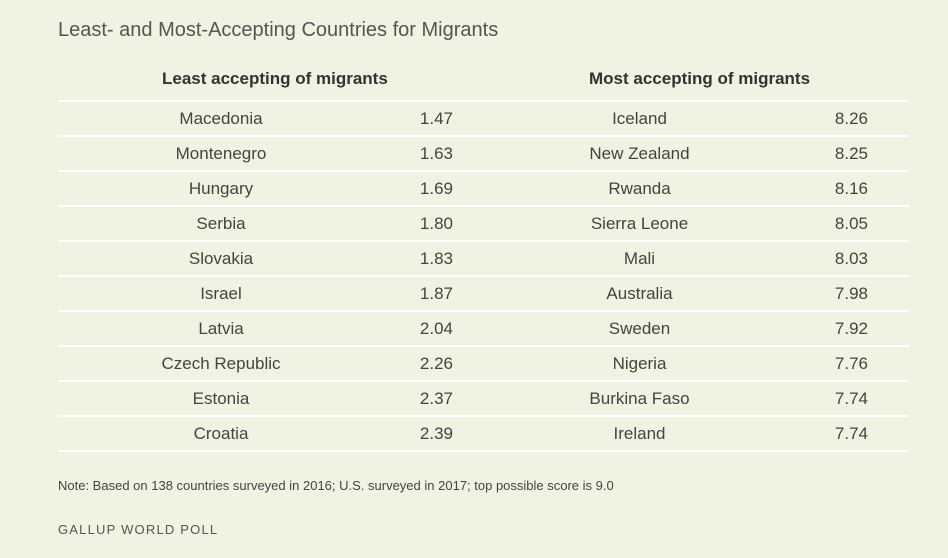 The height and width of the screenshot is (558, 948). What do you see at coordinates (483, 294) in the screenshot?
I see `table-row: Israel 1.87 Australia 7.98` at bounding box center [483, 294].